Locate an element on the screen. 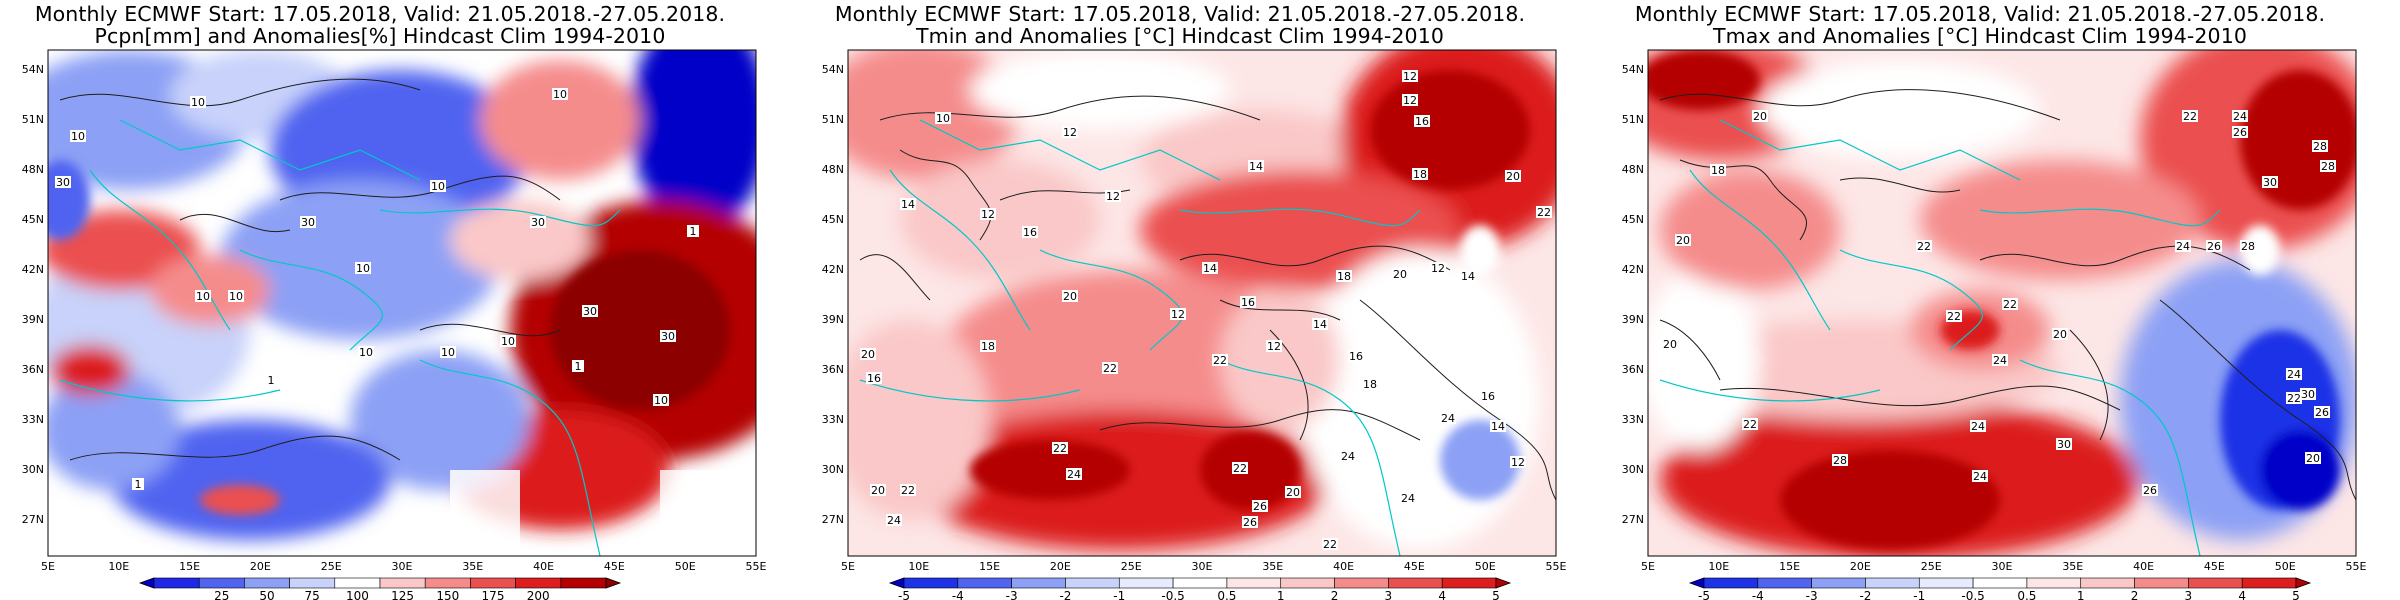  lon-tick-label: 15E is located at coordinates (1789, 566).